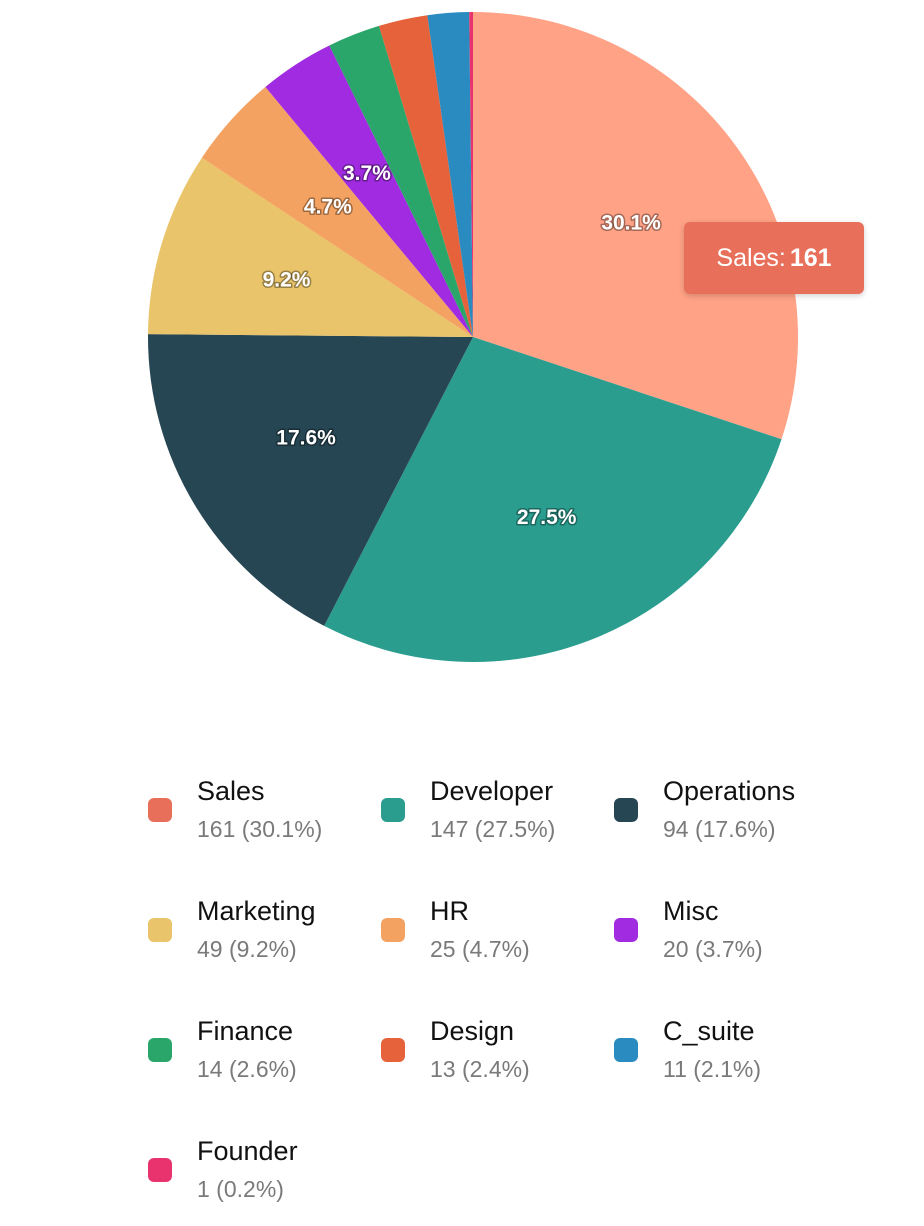  Describe the element at coordinates (497, 1052) in the screenshot. I see `legend-item-design: Design 13 (2.4%)` at that location.